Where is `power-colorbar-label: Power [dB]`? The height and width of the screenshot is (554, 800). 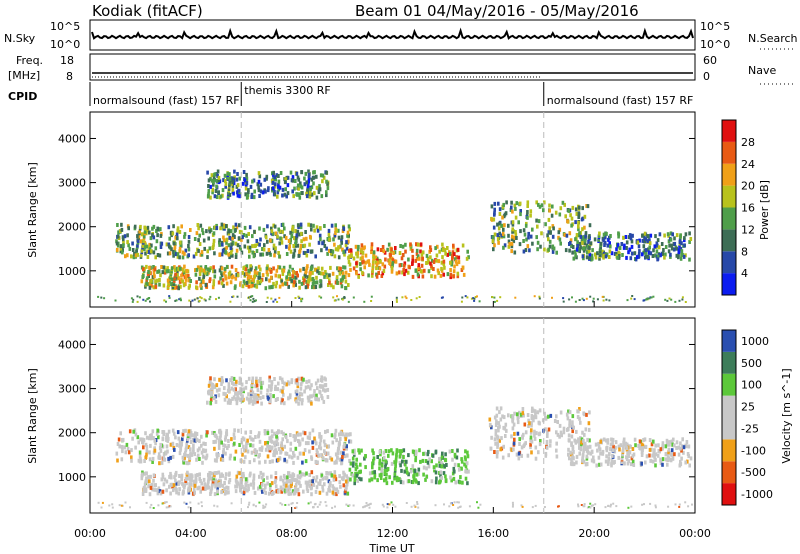
power-colorbar-label: Power [dB] is located at coordinates (764, 210).